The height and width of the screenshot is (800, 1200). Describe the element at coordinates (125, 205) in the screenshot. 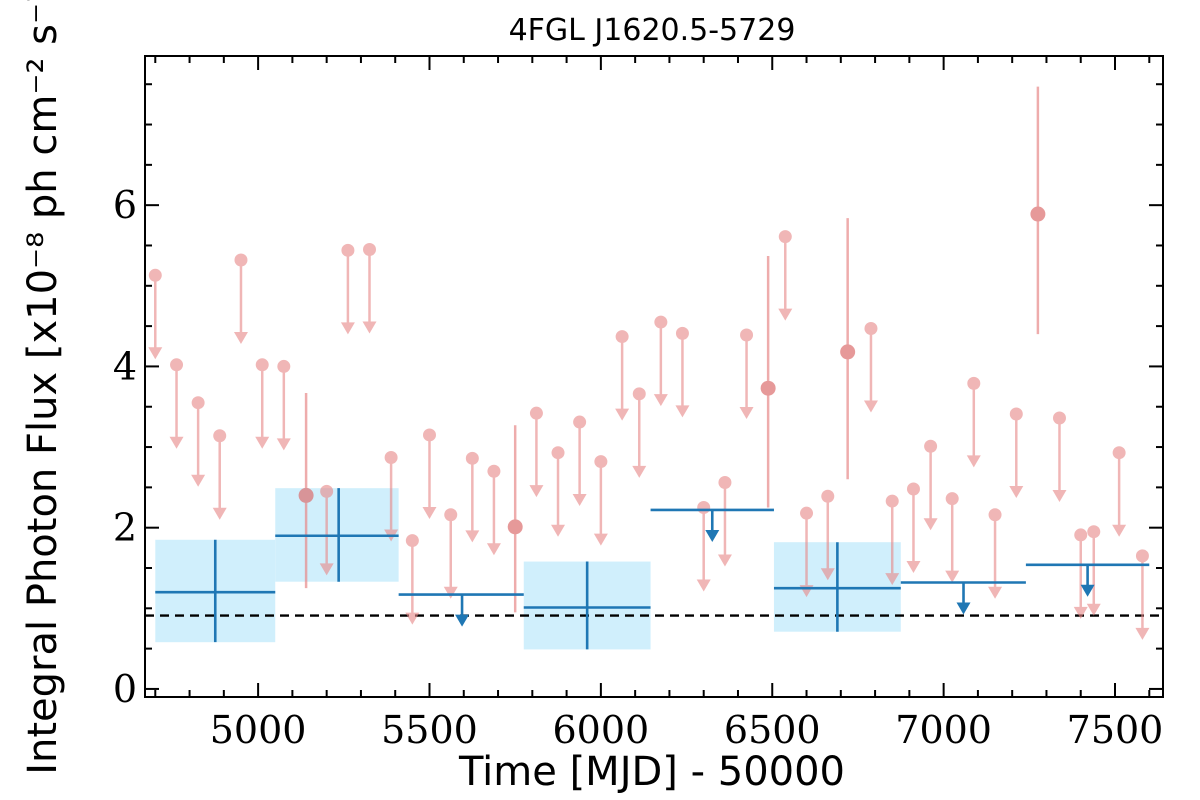

I see `y-tick-label: 6` at that location.